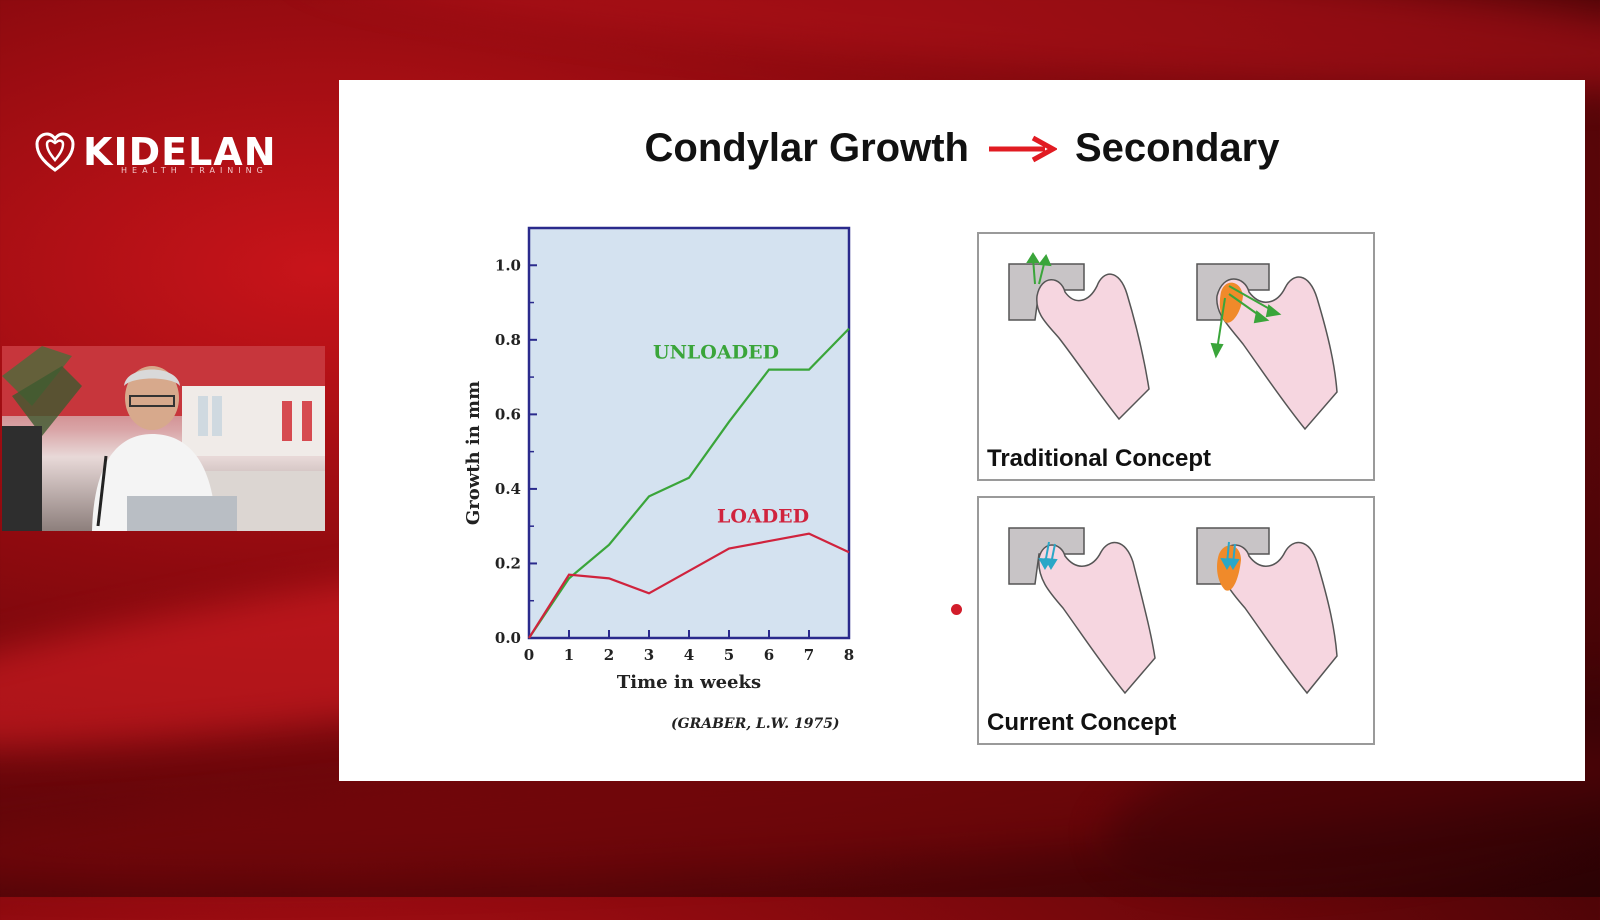 The width and height of the screenshot is (1600, 920). I want to click on x-axis-label: Time in weeks, so click(689, 682).